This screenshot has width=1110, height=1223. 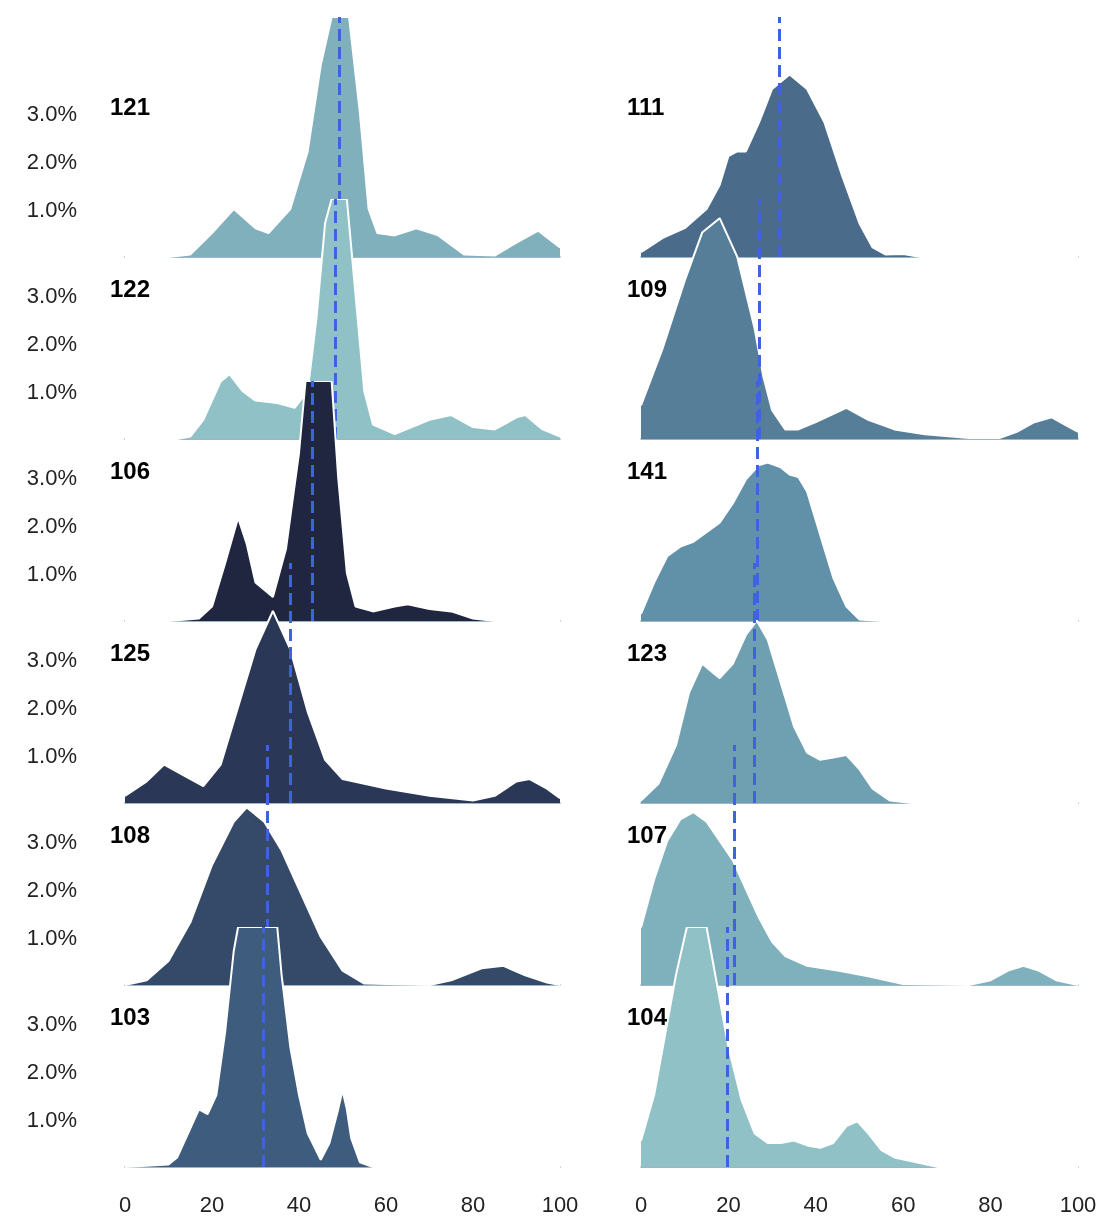 I want to click on text: 121, so click(x=130, y=106).